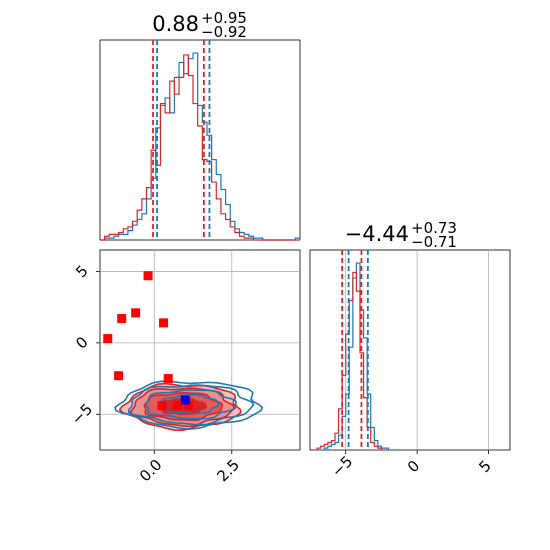 This screenshot has height=550, width=550. I want to click on hist-param1-minus: −0.92, so click(224, 32).